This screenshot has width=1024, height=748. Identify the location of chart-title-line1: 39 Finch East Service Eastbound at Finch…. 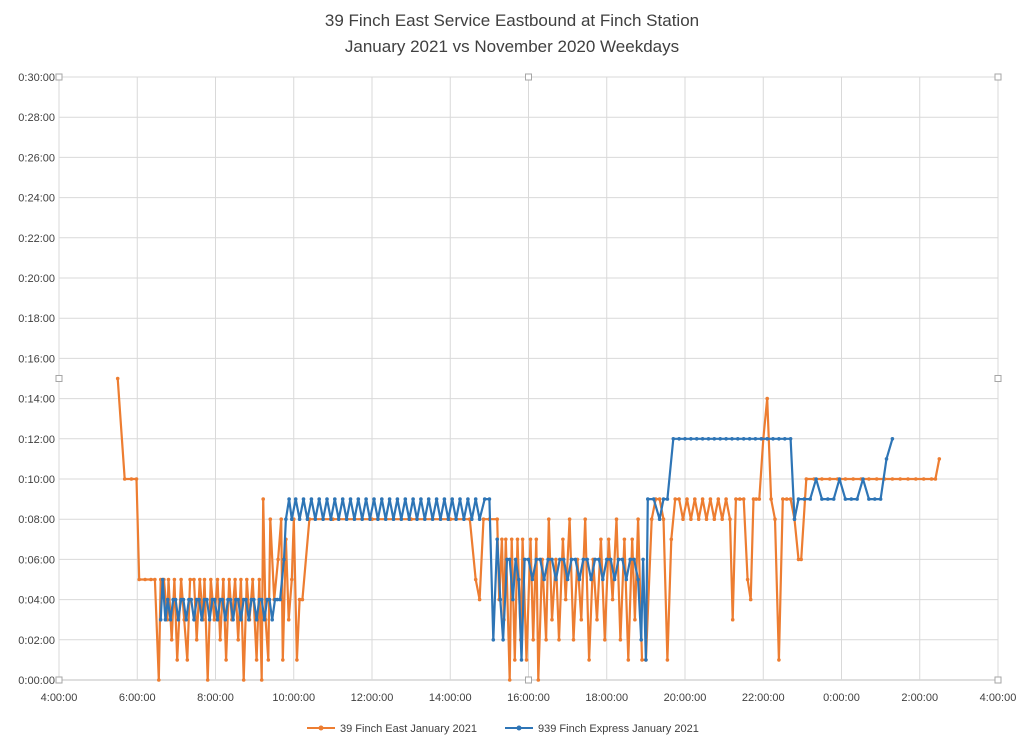
(512, 20).